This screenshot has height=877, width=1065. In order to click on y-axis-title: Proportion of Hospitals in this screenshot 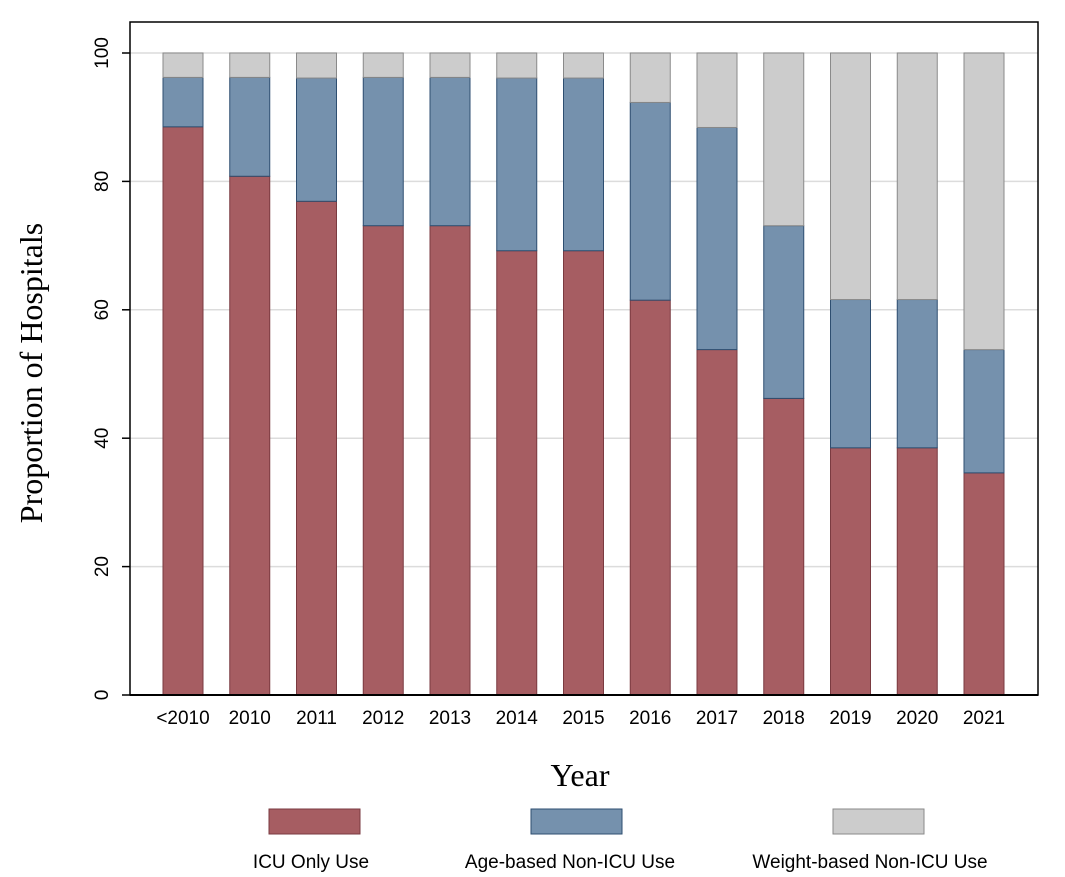, I will do `click(31, 373)`.